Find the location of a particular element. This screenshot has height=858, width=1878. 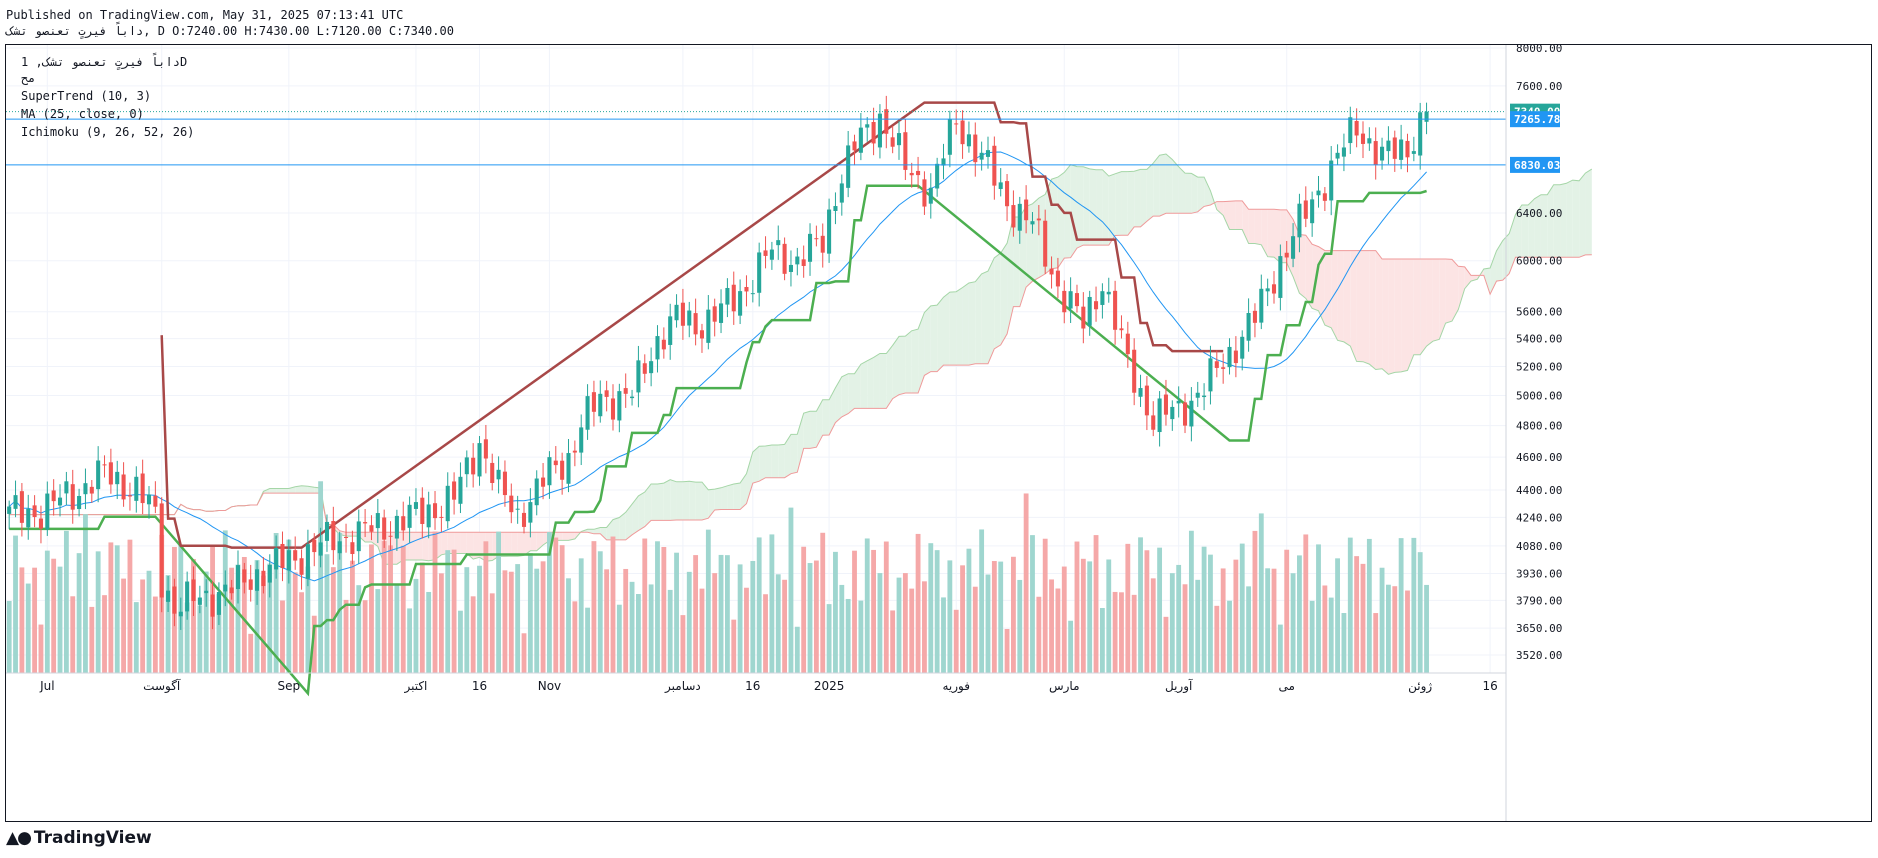

legend-ma: MA (25, close, 0) is located at coordinates (82, 114).